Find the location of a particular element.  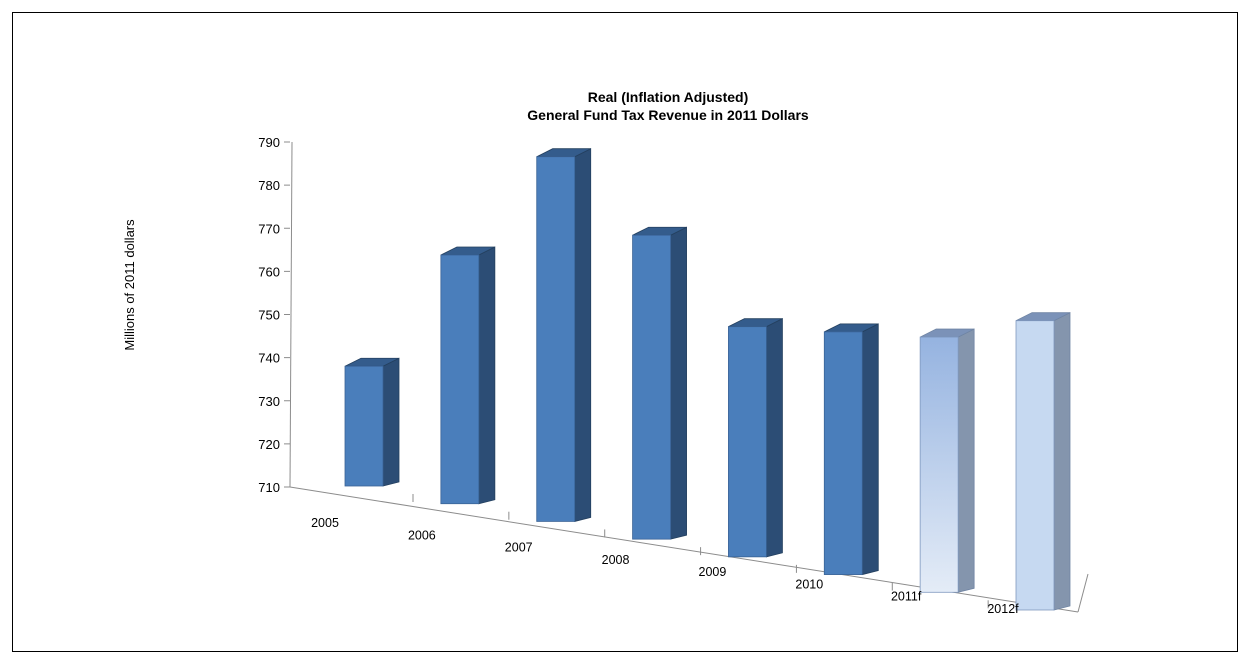

bar-2009 is located at coordinates (755, 438).